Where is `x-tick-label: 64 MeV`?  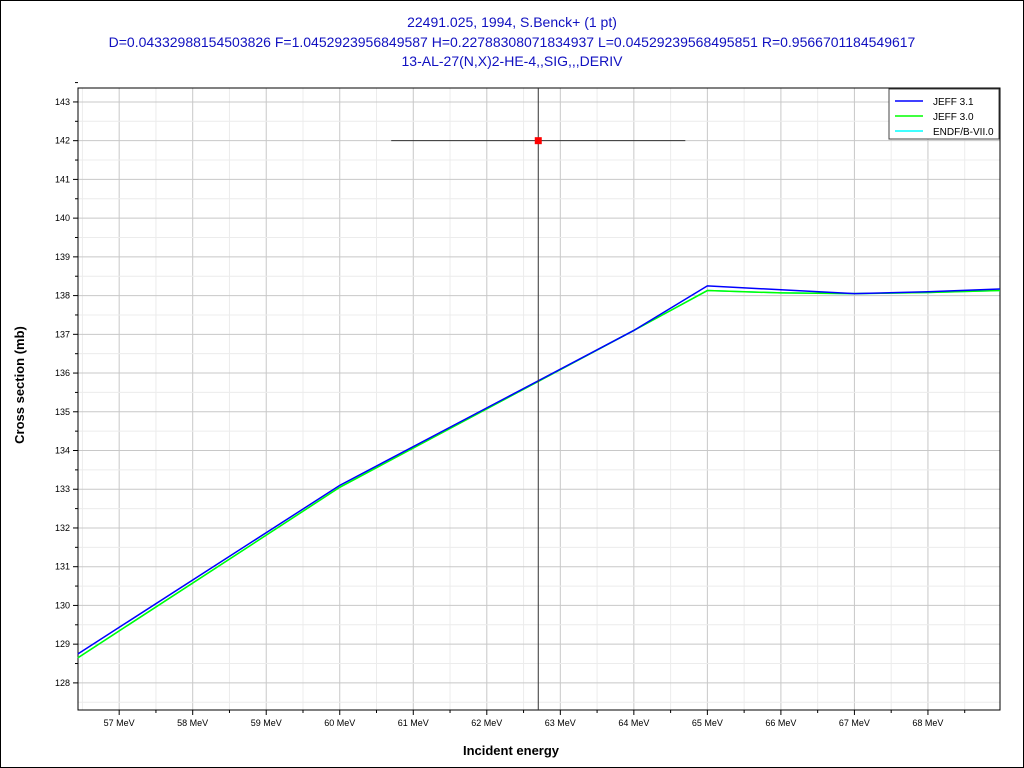 x-tick-label: 64 MeV is located at coordinates (633, 723).